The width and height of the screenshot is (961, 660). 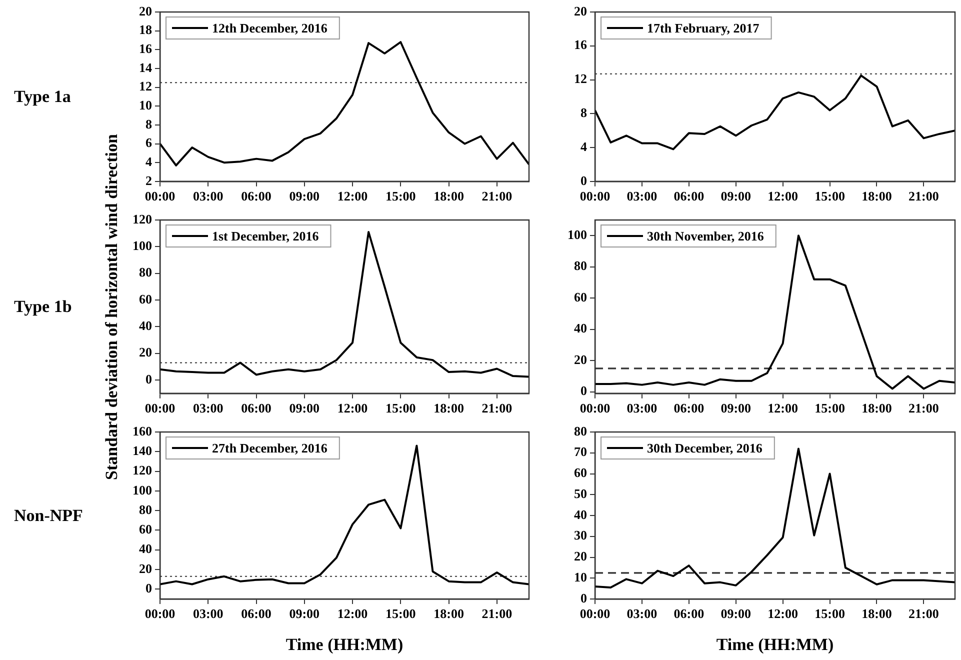 What do you see at coordinates (703, 28) in the screenshot?
I see `legend-label: 17th February, 2017` at bounding box center [703, 28].